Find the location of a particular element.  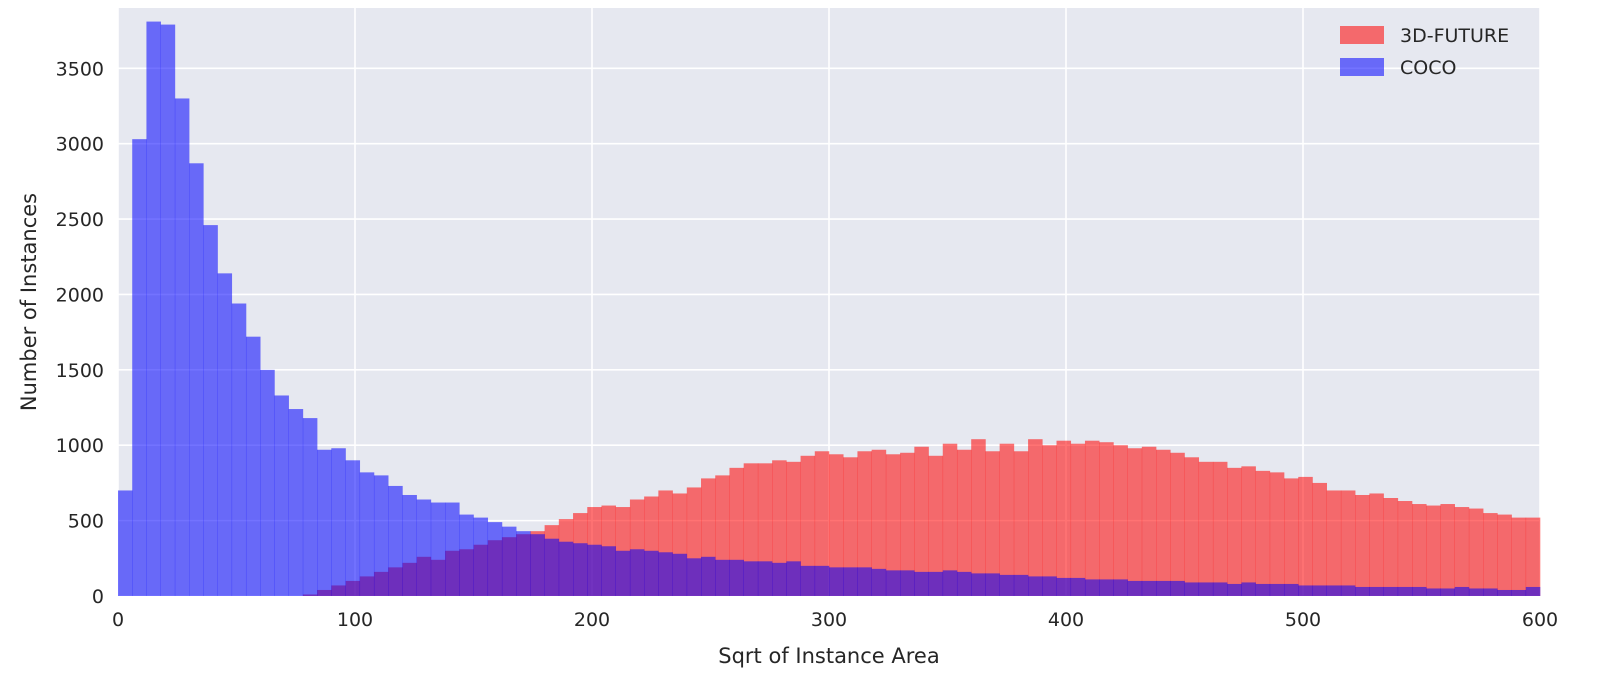

legend-label: 3D-FUTURE is located at coordinates (1454, 36).